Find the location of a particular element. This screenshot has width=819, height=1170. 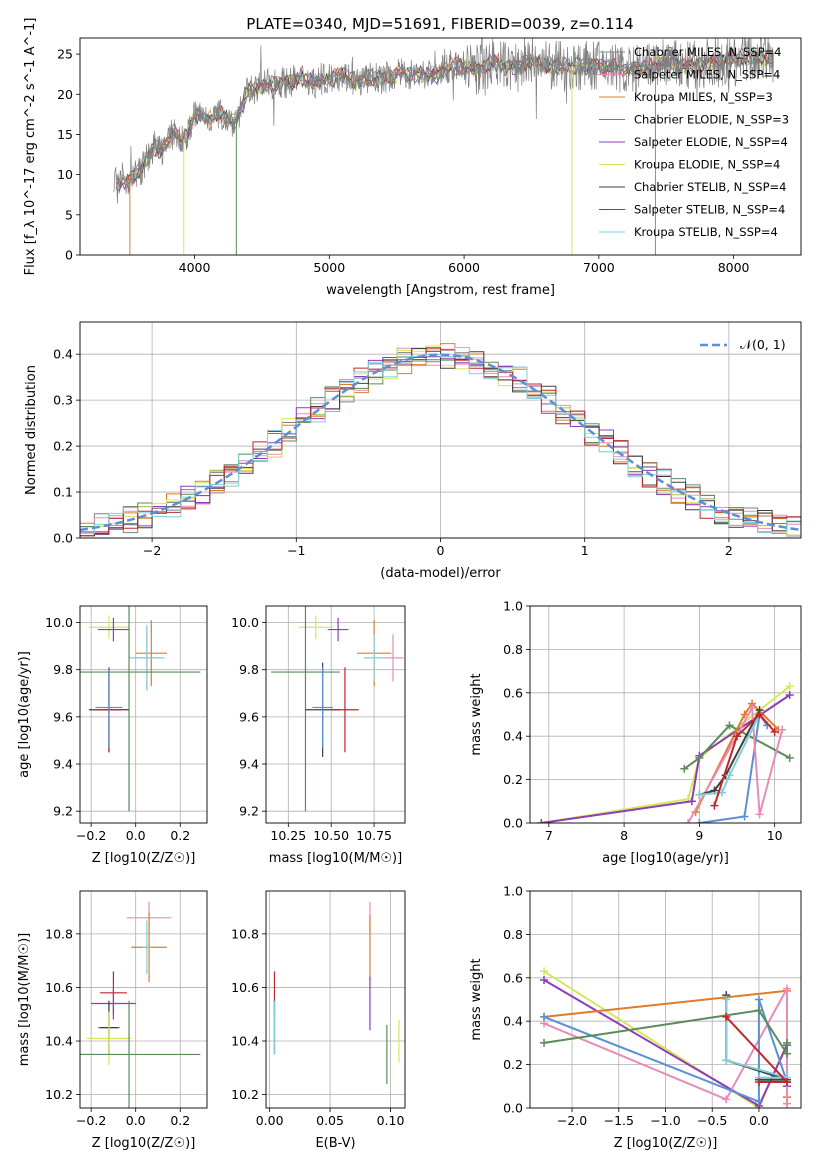

x-tick-label: 8000 is located at coordinates (734, 267).